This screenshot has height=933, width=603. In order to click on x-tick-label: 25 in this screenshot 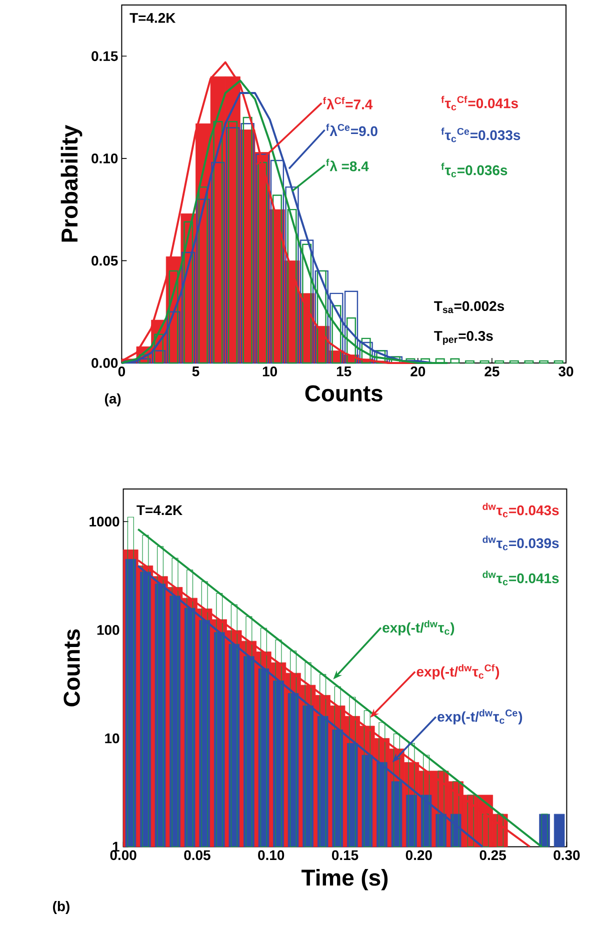, I will do `click(492, 371)`.